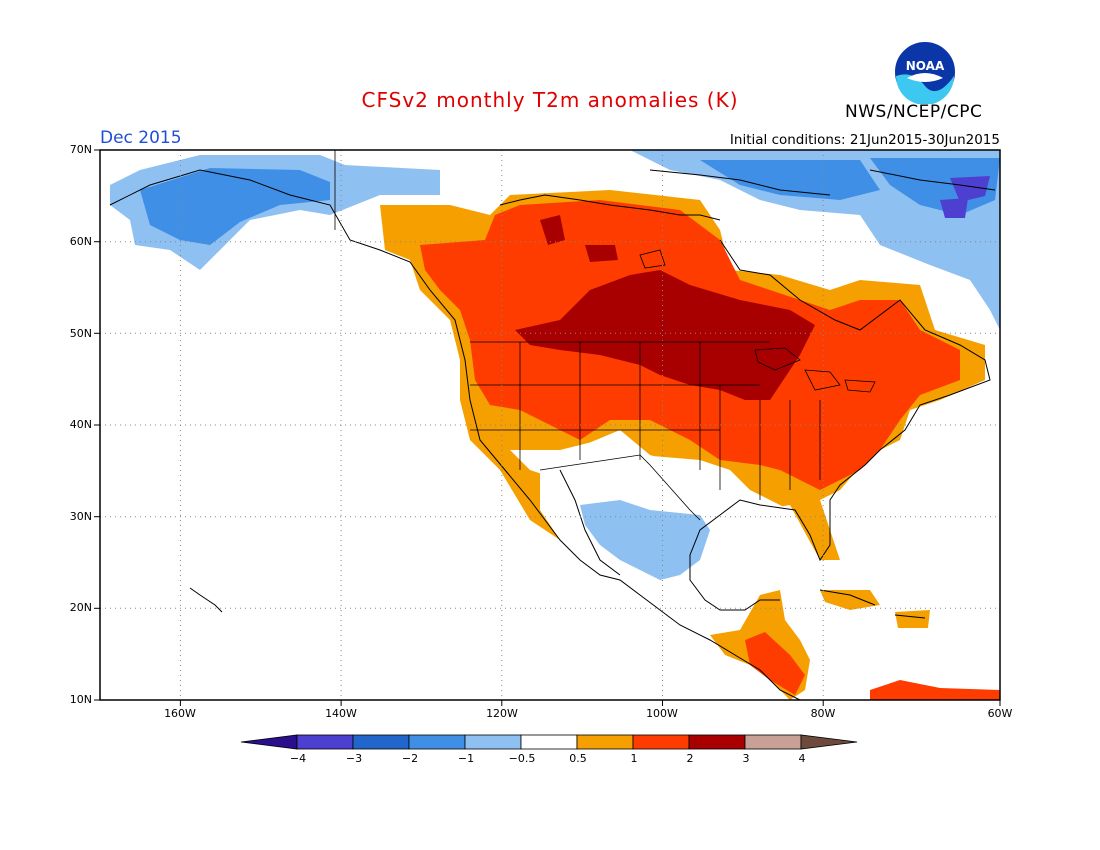  What do you see at coordinates (141, 138) in the screenshot?
I see `valid-month-label: Dec 2015` at bounding box center [141, 138].